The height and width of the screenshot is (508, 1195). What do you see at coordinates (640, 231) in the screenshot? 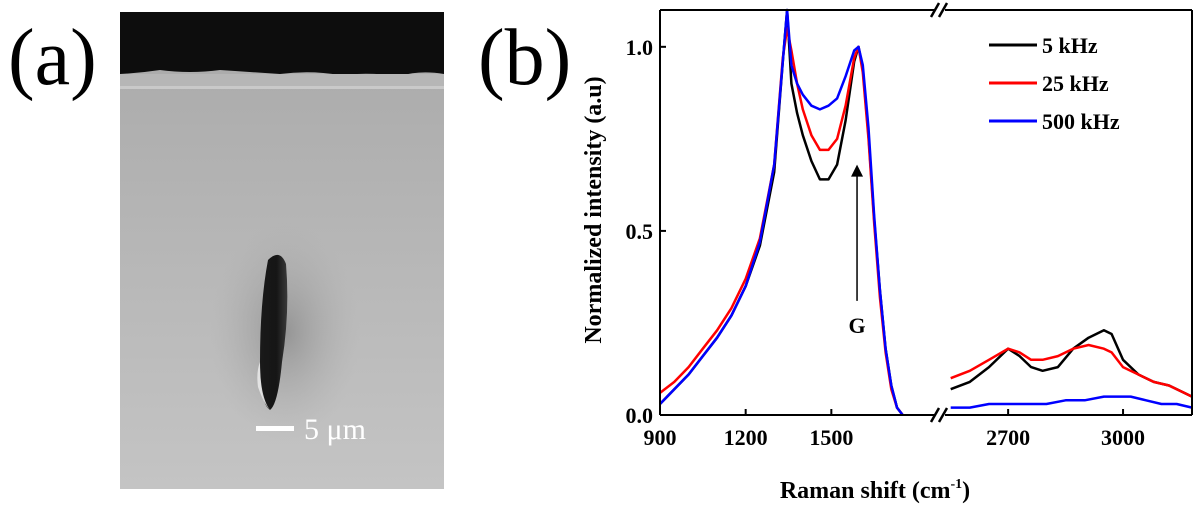
I see `y-tick-label-0.5: 0.5` at bounding box center [640, 231].